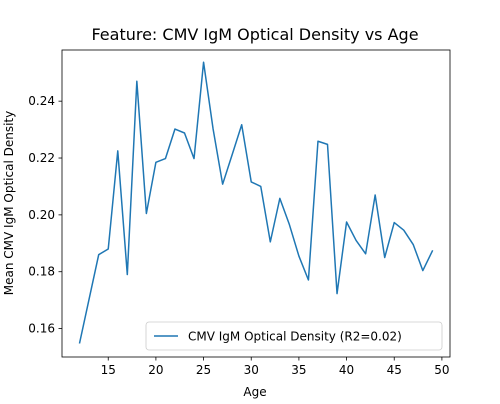  Describe the element at coordinates (275, 367) in the screenshot. I see `x-axis: 15 20 25 30 35 40 45 50` at that location.